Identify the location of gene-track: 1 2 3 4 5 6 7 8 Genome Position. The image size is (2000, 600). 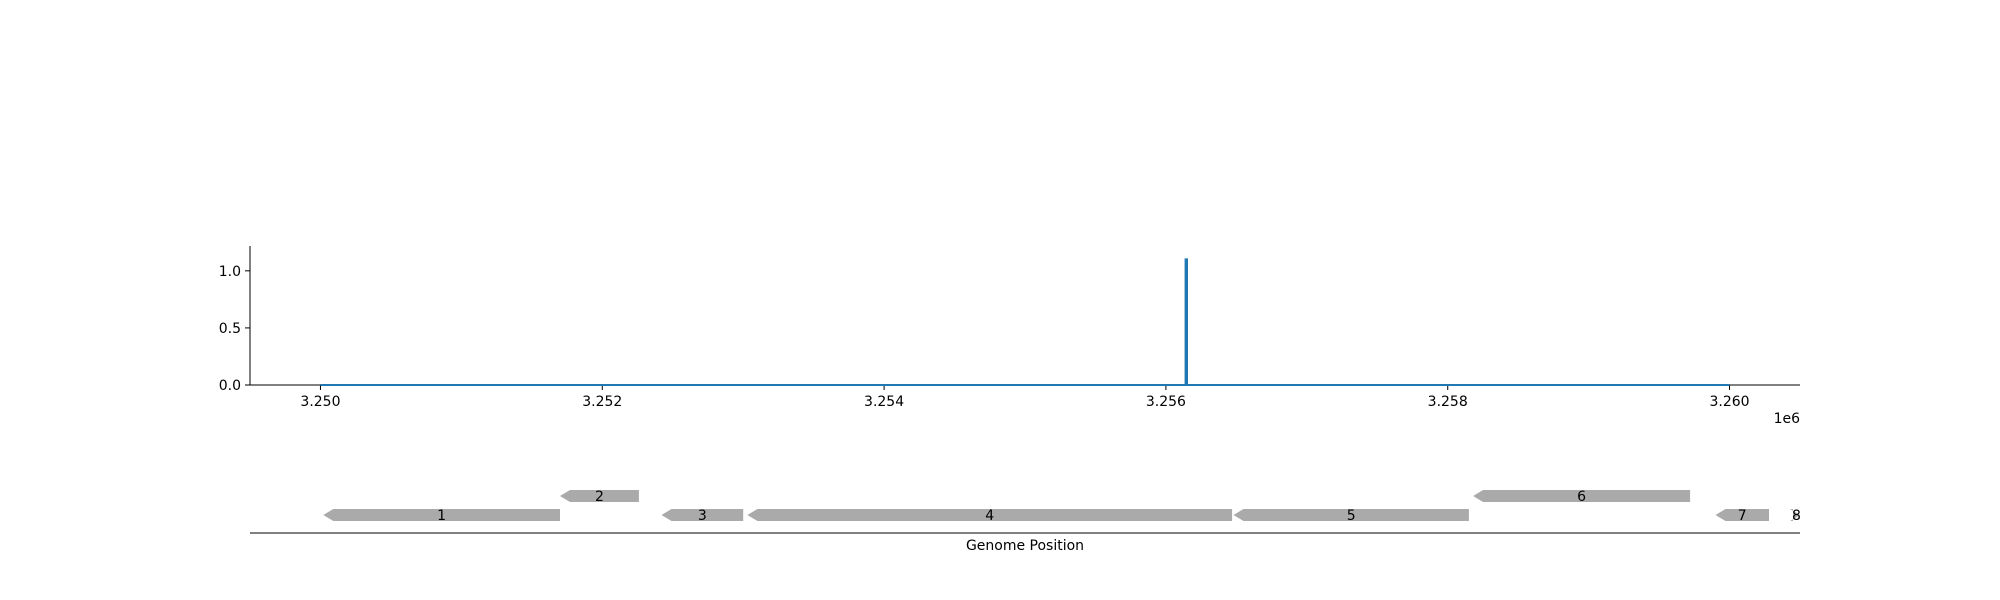
(1025, 521).